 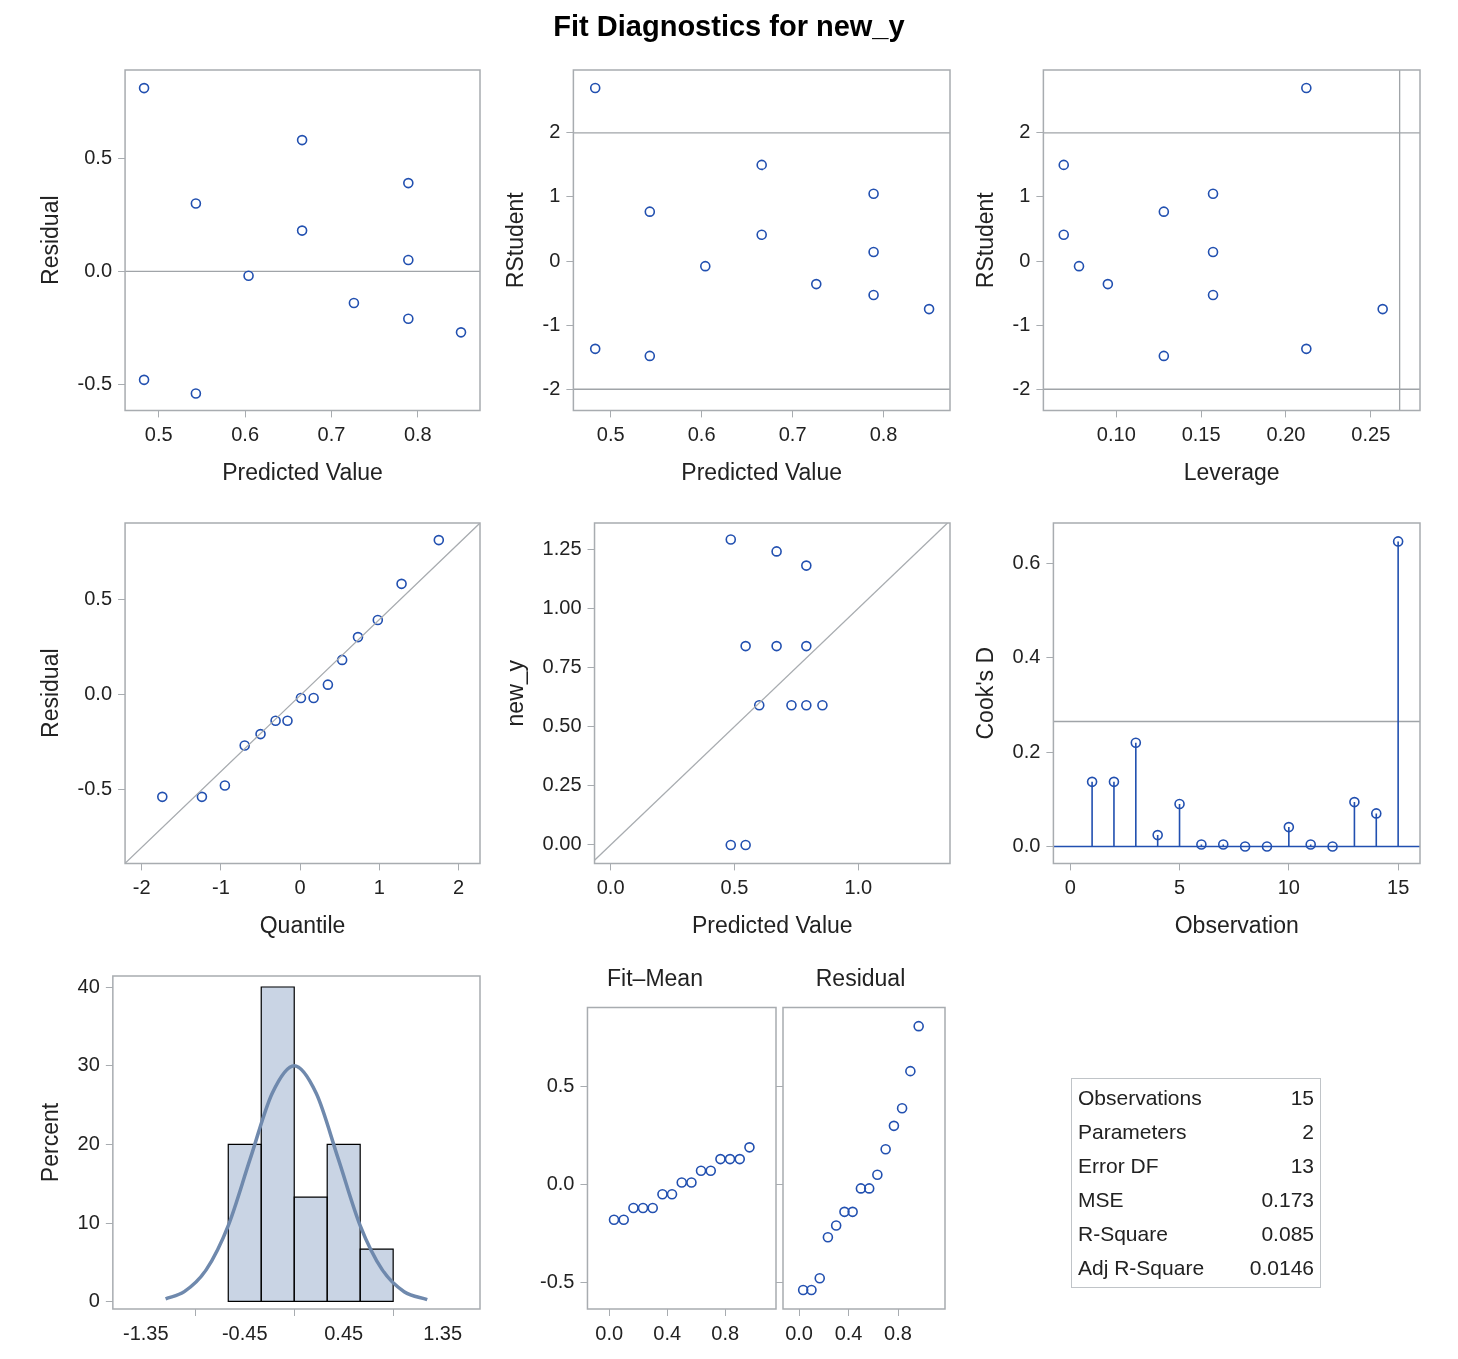 I want to click on y-axis-title: new_y, so click(x=515, y=693).